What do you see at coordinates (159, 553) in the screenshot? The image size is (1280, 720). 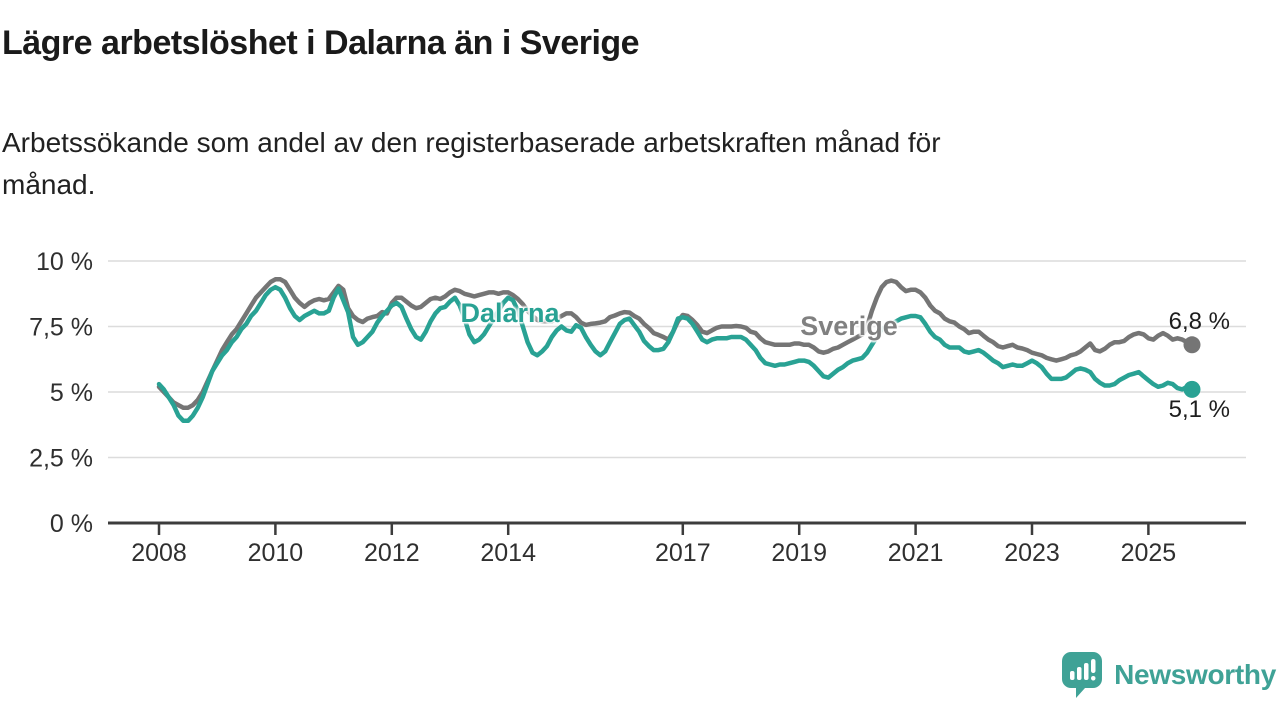 I see `x-axis-tick-label: 2008` at bounding box center [159, 553].